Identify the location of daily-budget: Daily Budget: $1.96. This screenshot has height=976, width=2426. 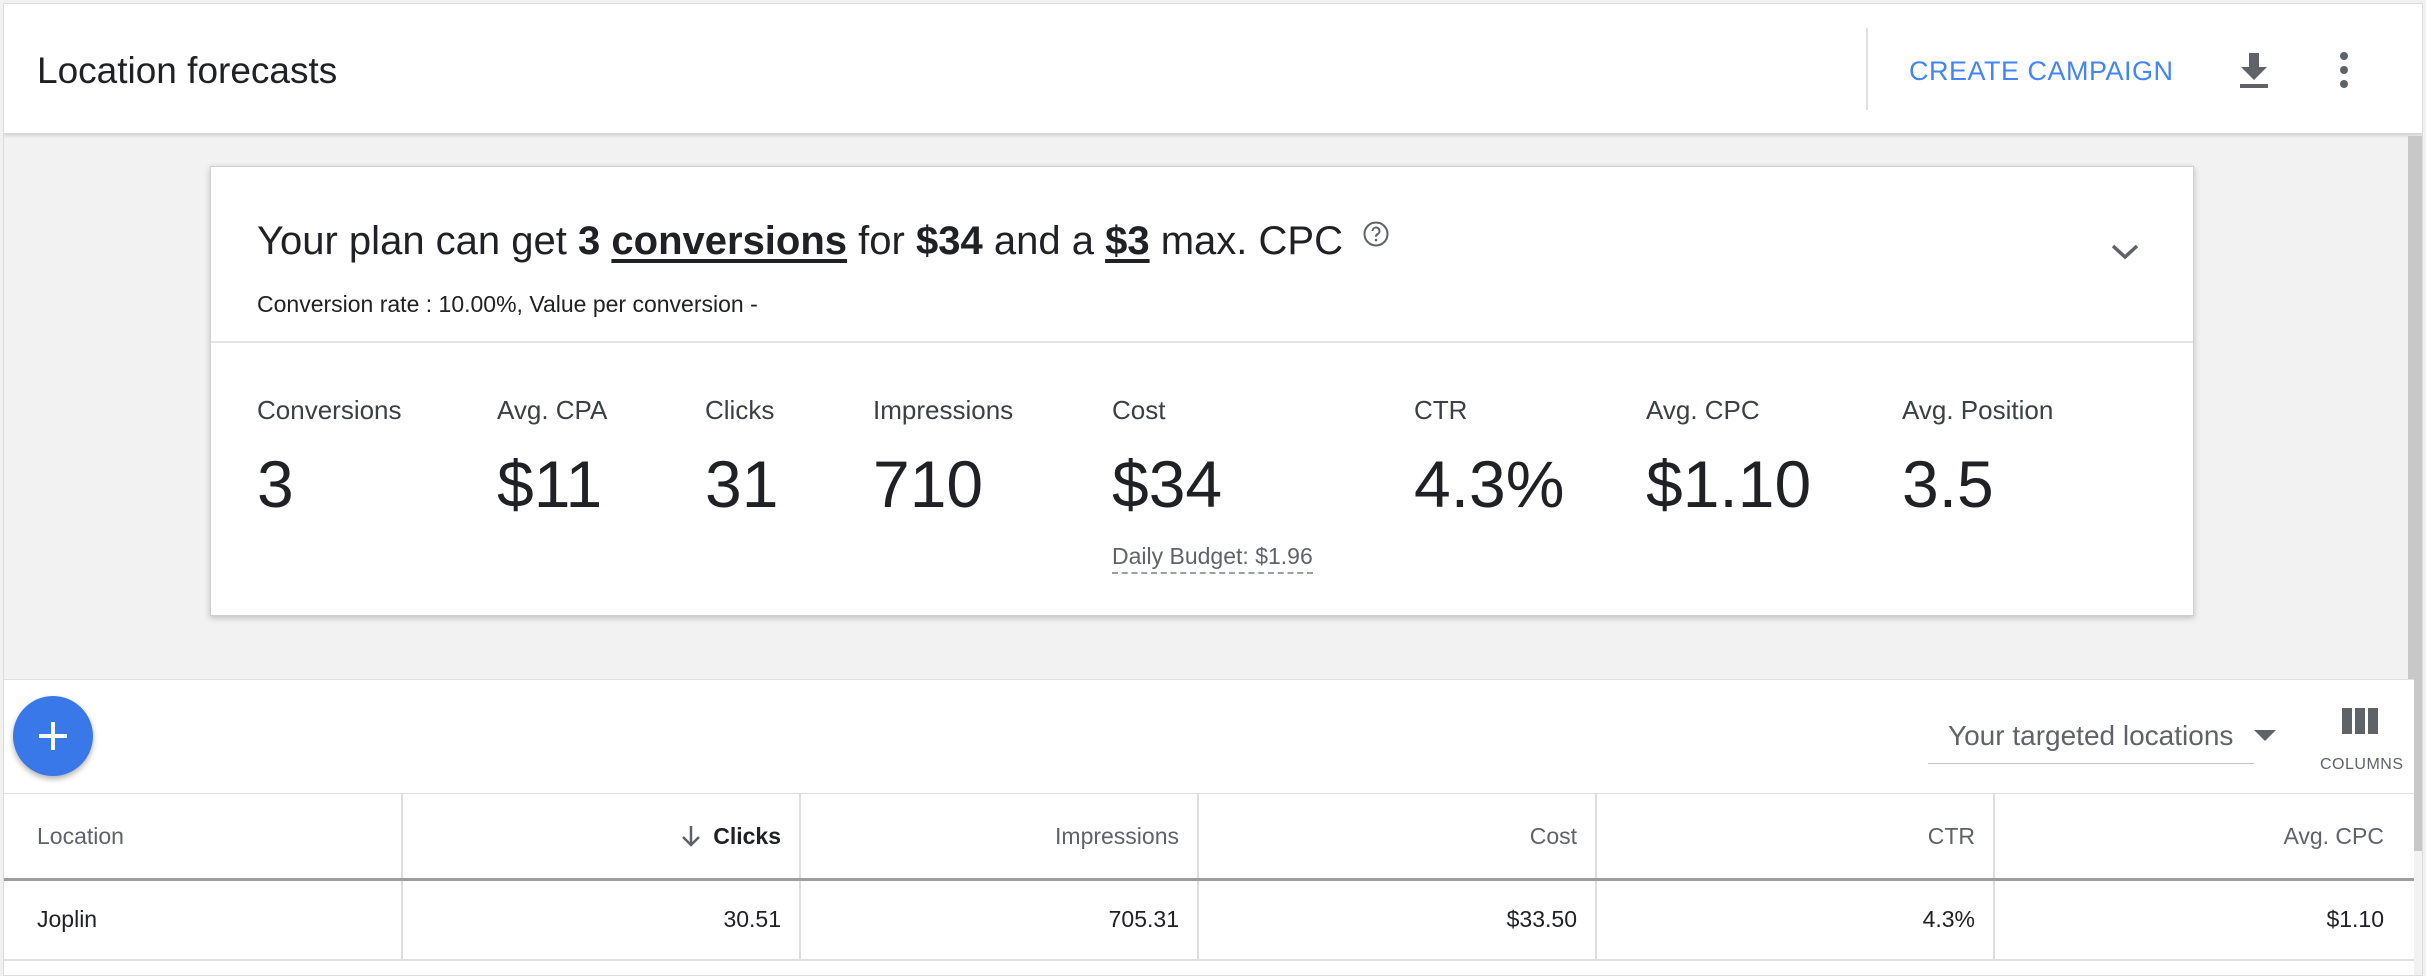
(1212, 558).